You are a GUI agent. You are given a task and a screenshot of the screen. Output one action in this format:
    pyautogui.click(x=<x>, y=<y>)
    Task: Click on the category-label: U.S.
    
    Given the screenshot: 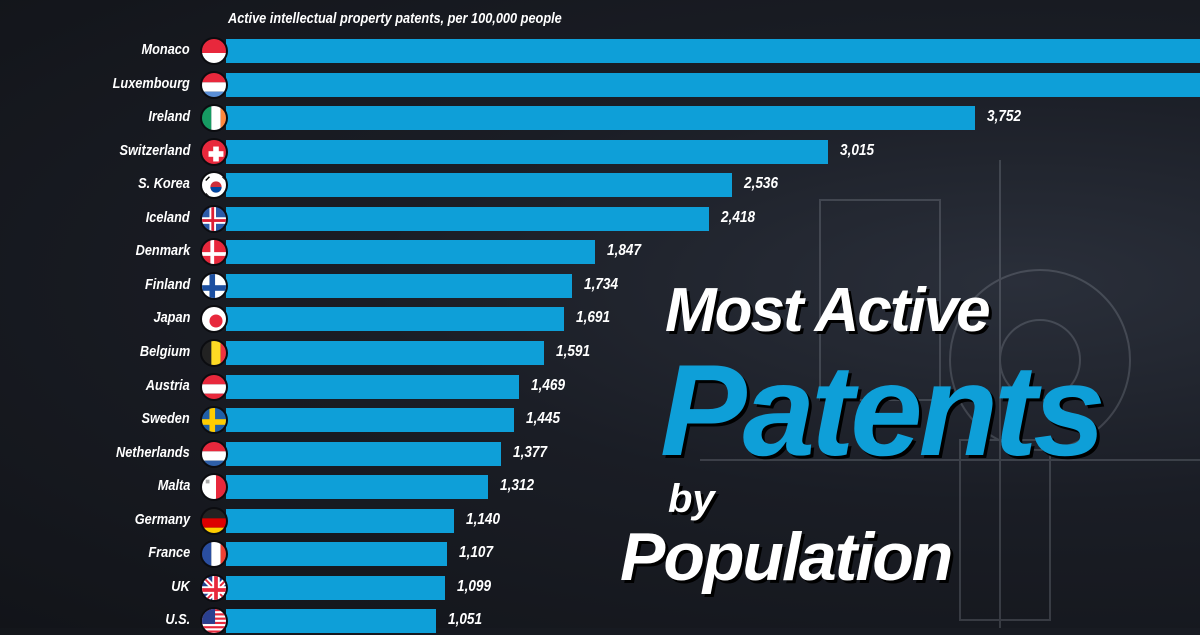 What is the action you would take?
    pyautogui.click(x=177, y=620)
    